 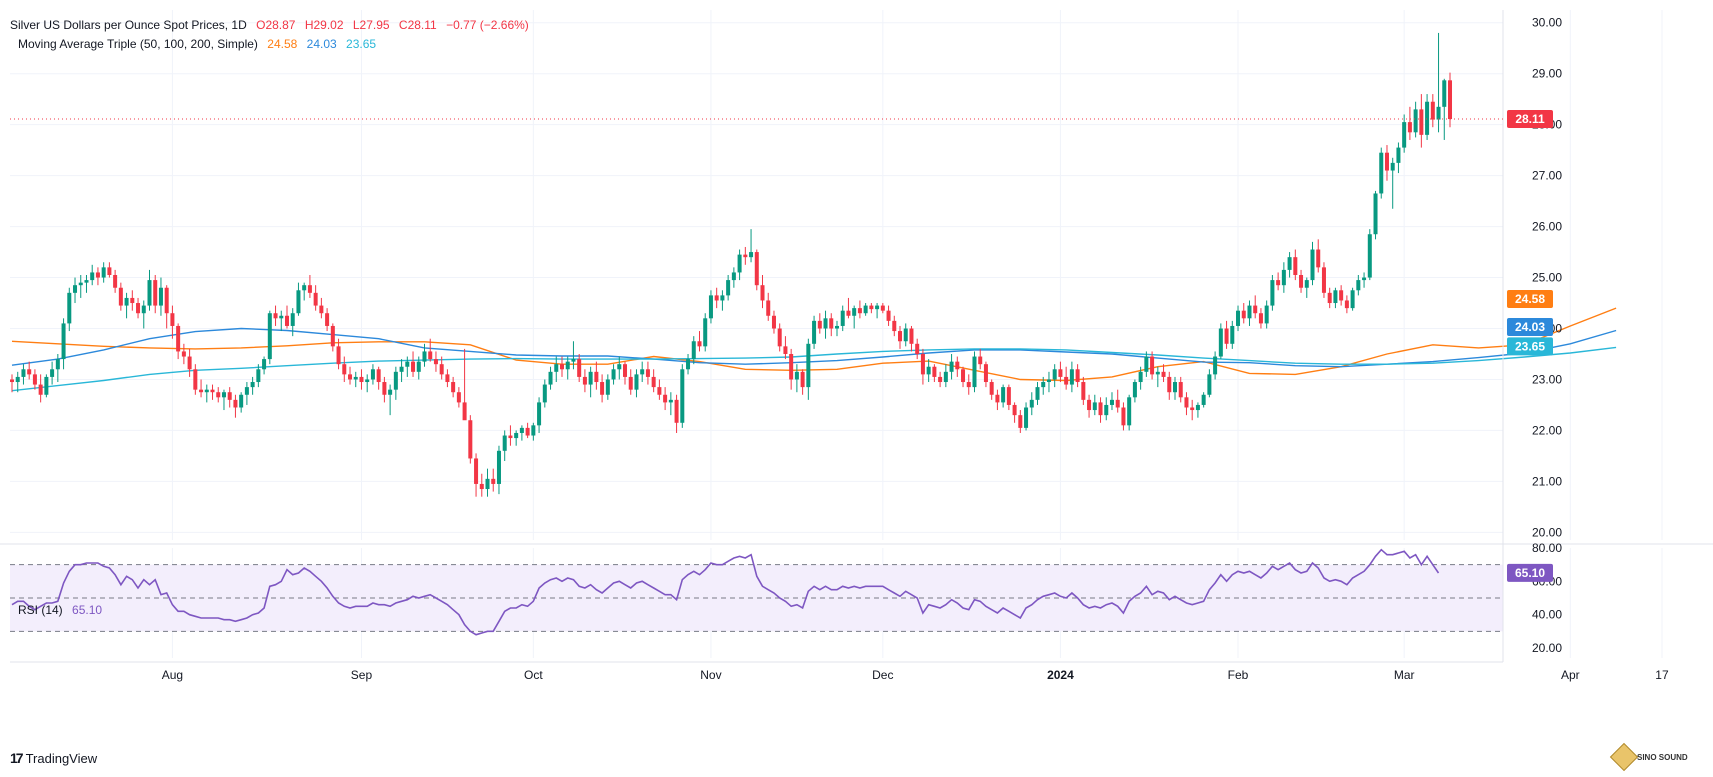 I want to click on rsi-value-tag-label: 65.10, so click(x=1530, y=573).